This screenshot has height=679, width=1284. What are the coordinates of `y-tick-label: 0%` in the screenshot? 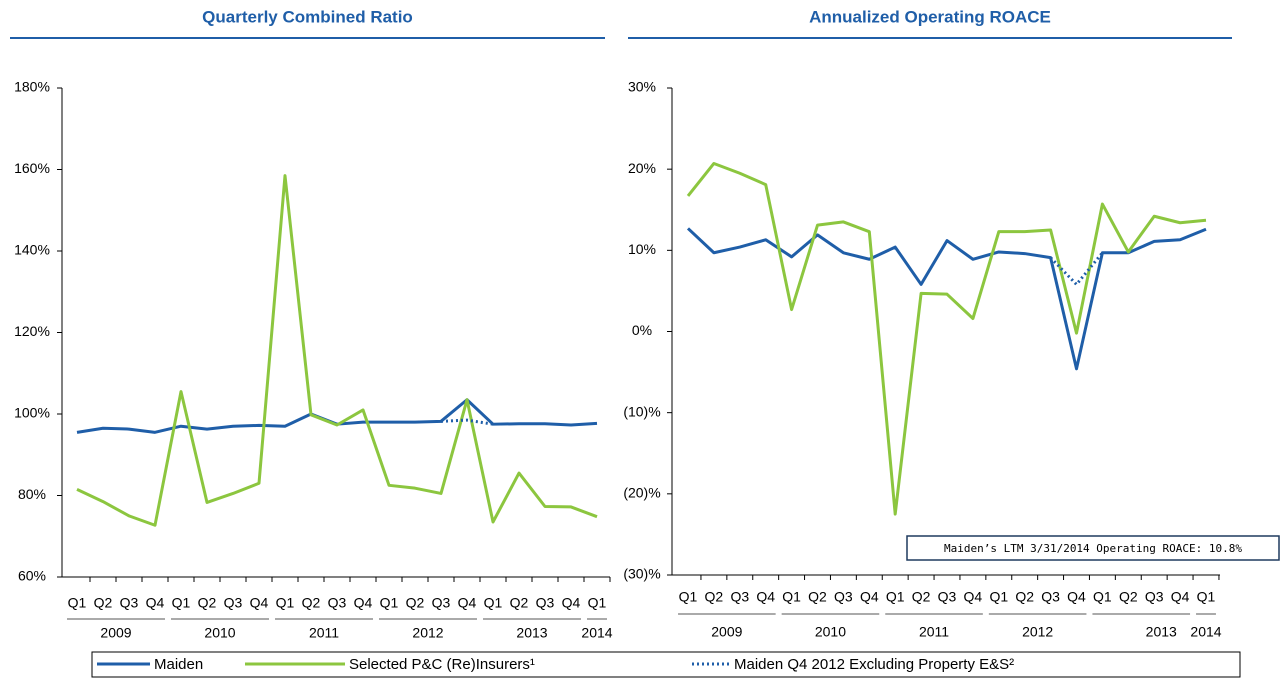 It's located at (642, 330).